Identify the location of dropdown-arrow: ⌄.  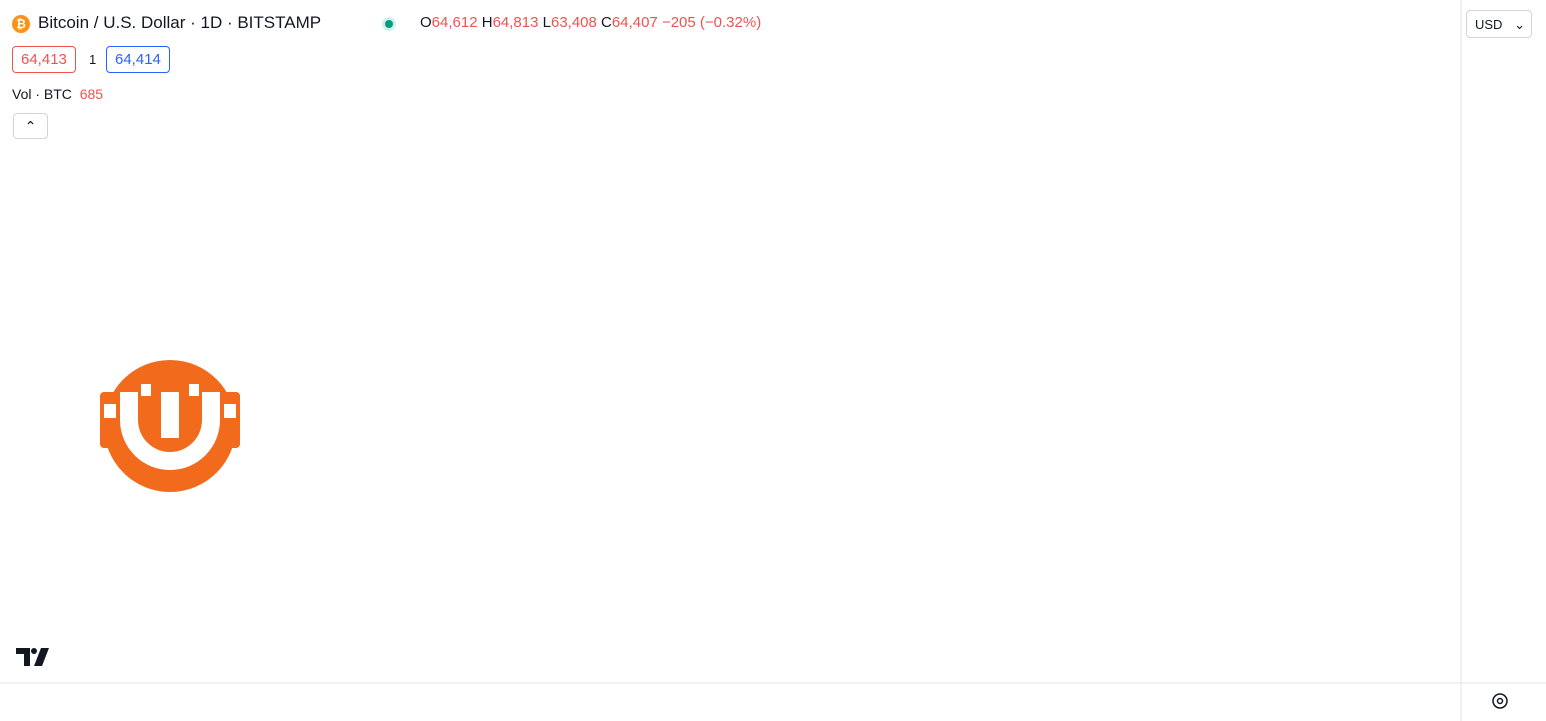
(1519, 24).